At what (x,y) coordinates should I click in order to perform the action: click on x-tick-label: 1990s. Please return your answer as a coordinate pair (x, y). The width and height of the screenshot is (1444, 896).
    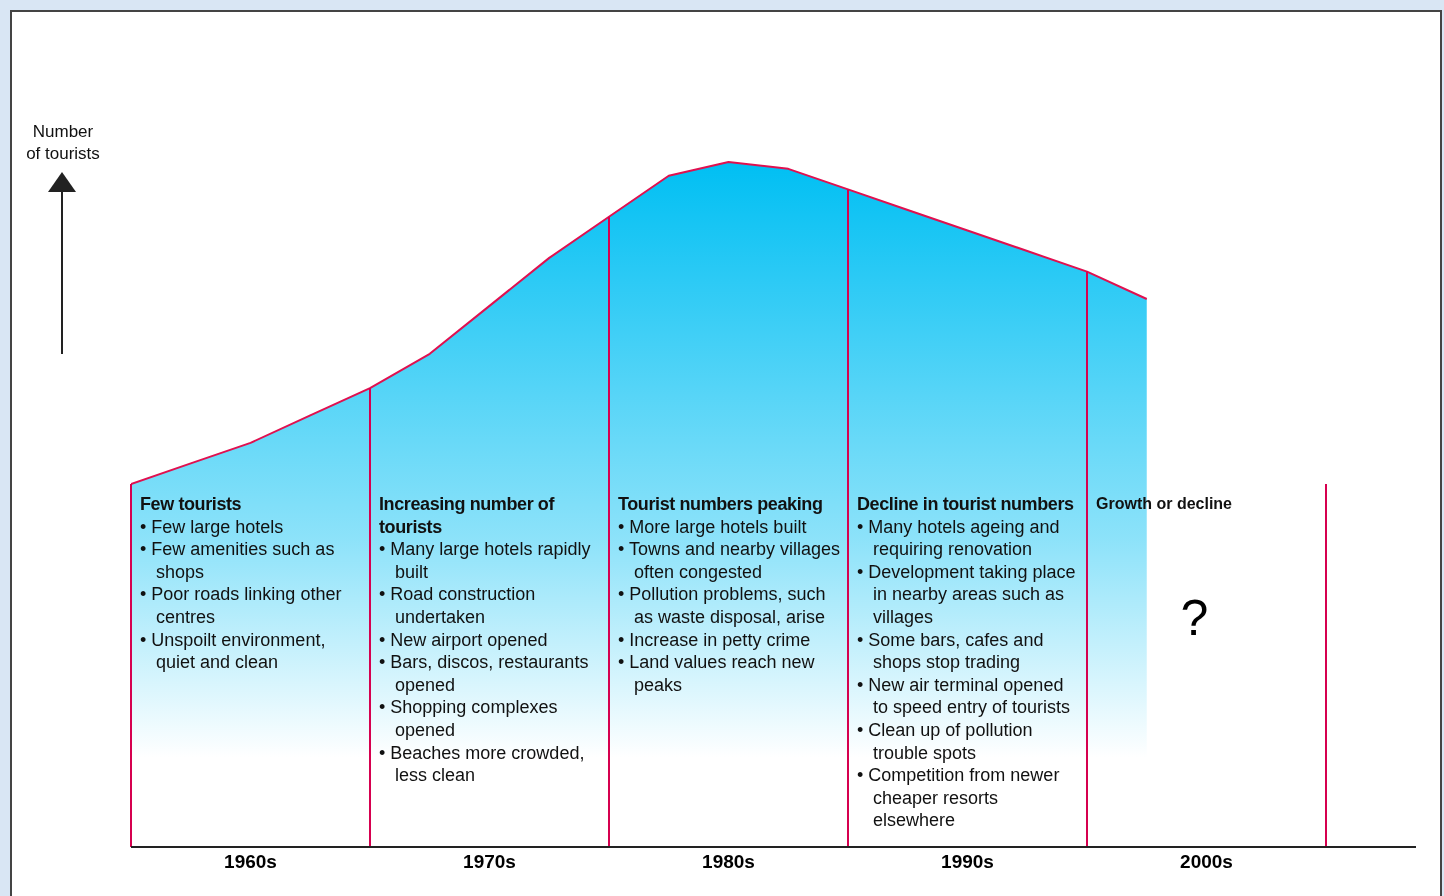
    Looking at the image, I should click on (967, 862).